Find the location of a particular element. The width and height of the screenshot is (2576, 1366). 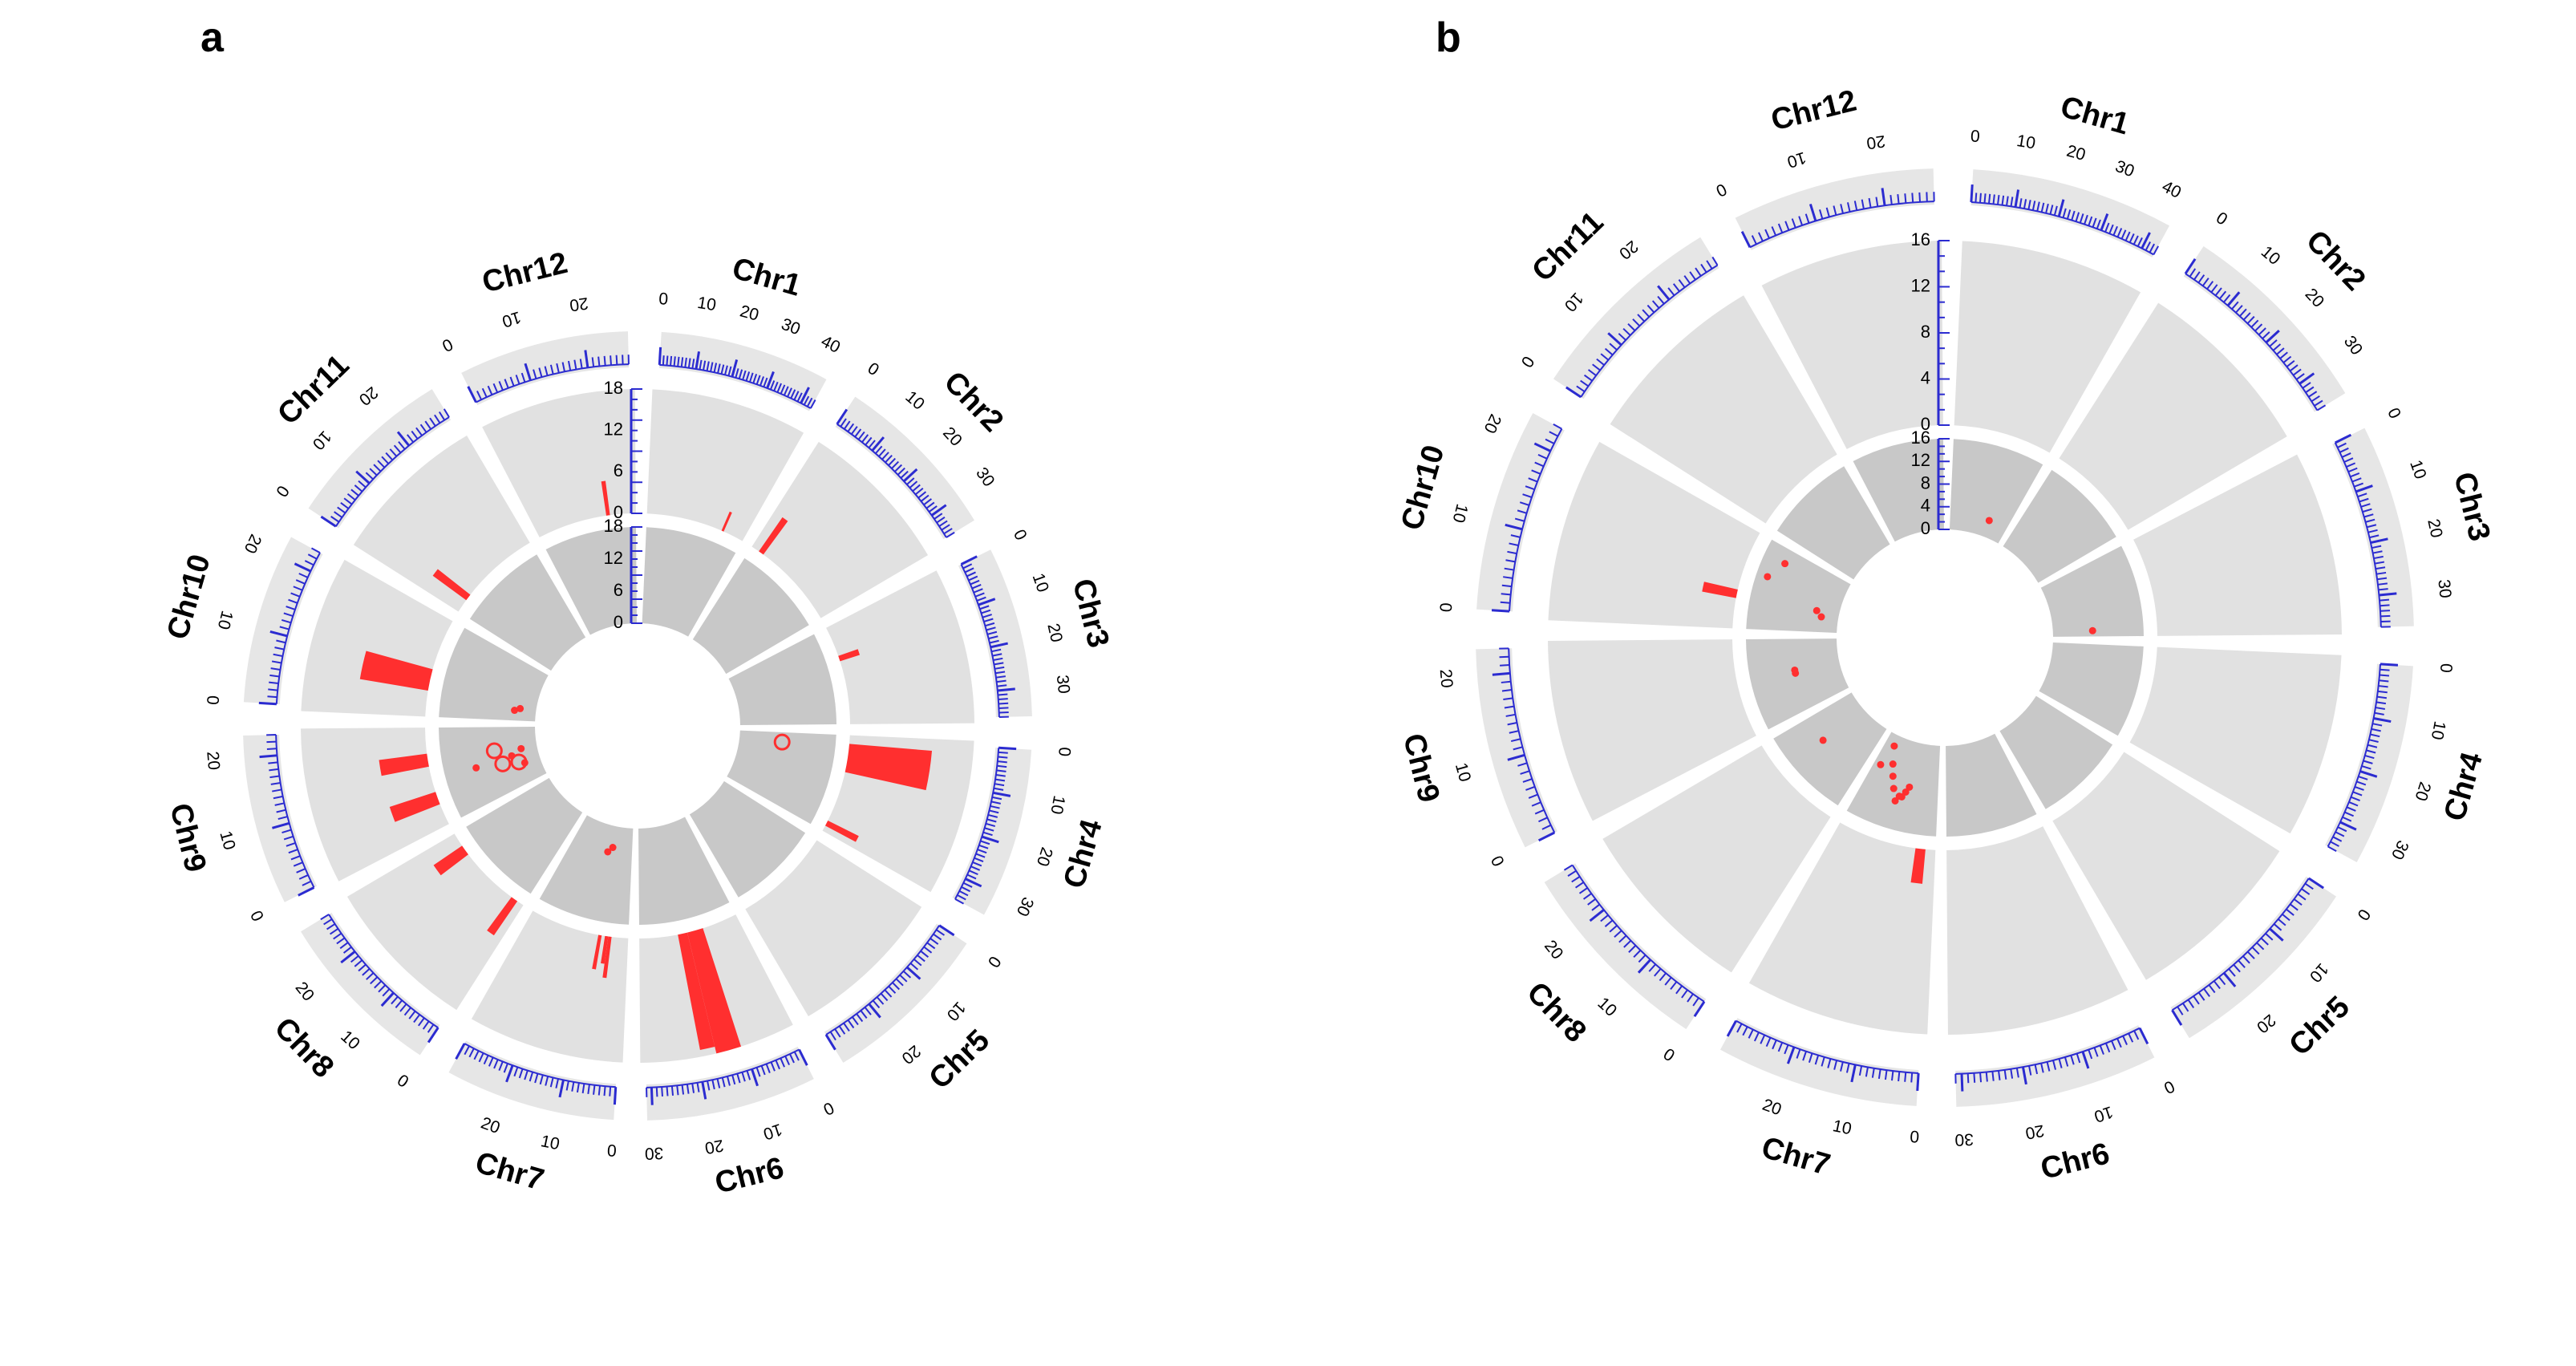

outer-track-sector-chr8 is located at coordinates (435, 922).